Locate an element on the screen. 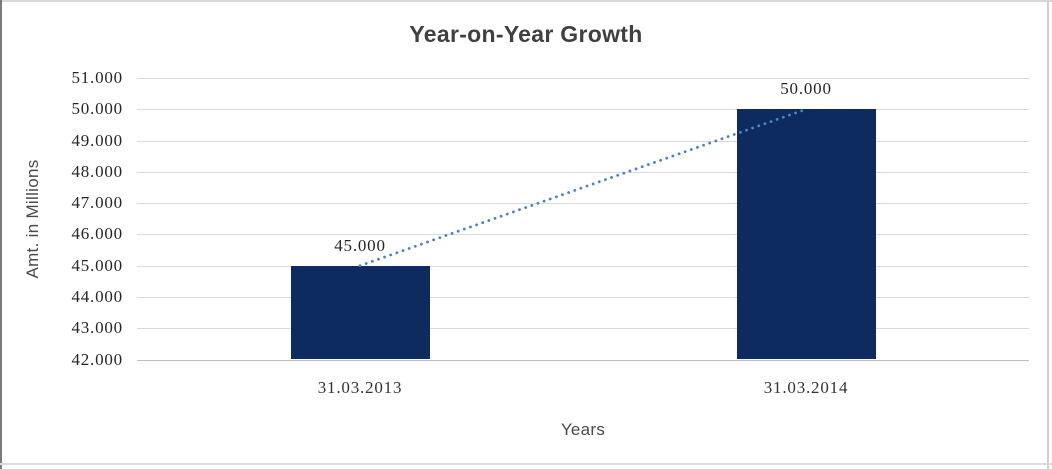 This screenshot has height=469, width=1052. trendline is located at coordinates (583, 187).